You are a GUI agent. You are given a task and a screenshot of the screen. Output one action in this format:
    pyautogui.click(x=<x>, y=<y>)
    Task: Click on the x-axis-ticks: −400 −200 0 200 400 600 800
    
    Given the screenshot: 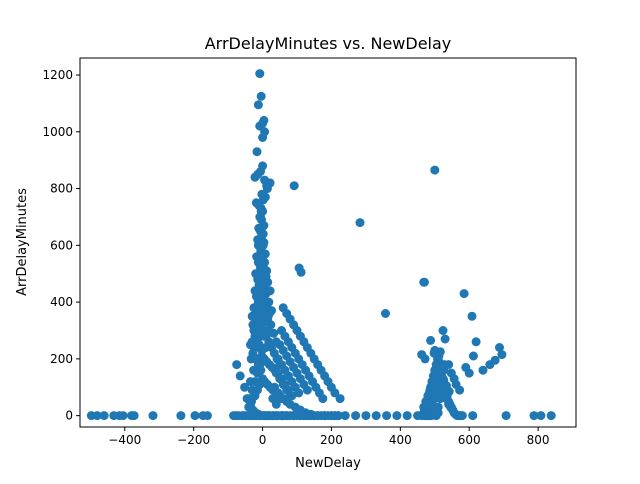 What is the action you would take?
    pyautogui.click(x=329, y=437)
    